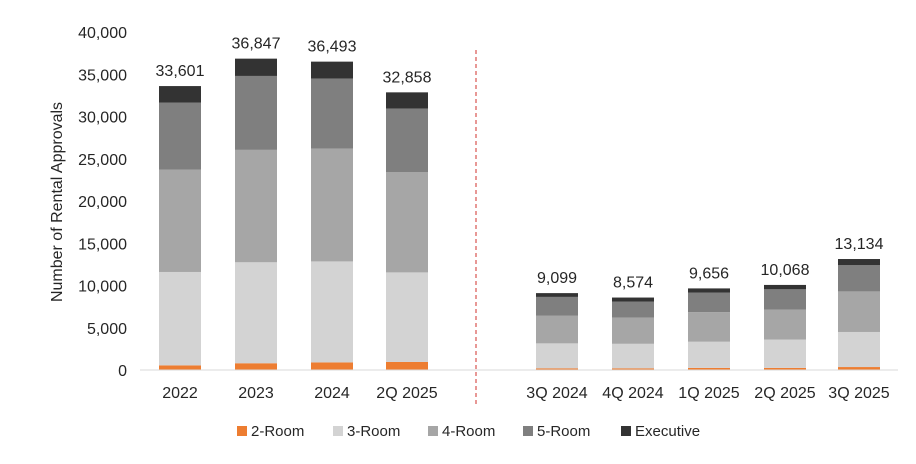 Image resolution: width=916 pixels, height=464 pixels. What do you see at coordinates (373, 431) in the screenshot?
I see `legend-label: 3-Room` at bounding box center [373, 431].